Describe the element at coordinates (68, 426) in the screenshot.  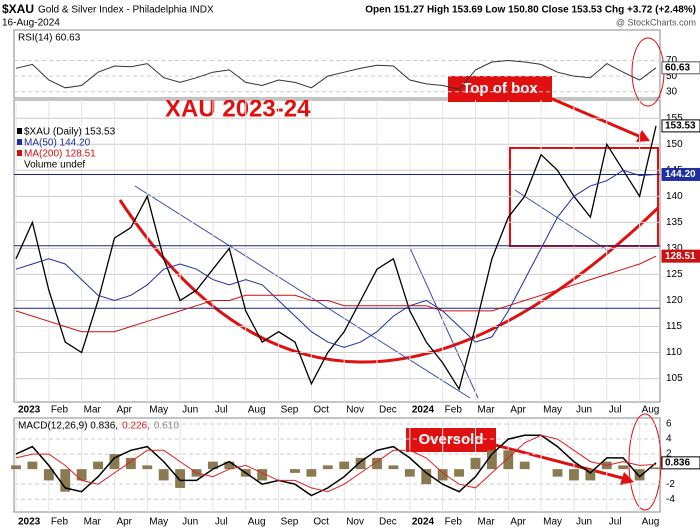
I see `panel-title: MACD(12,26,9) 0.836,` at that location.